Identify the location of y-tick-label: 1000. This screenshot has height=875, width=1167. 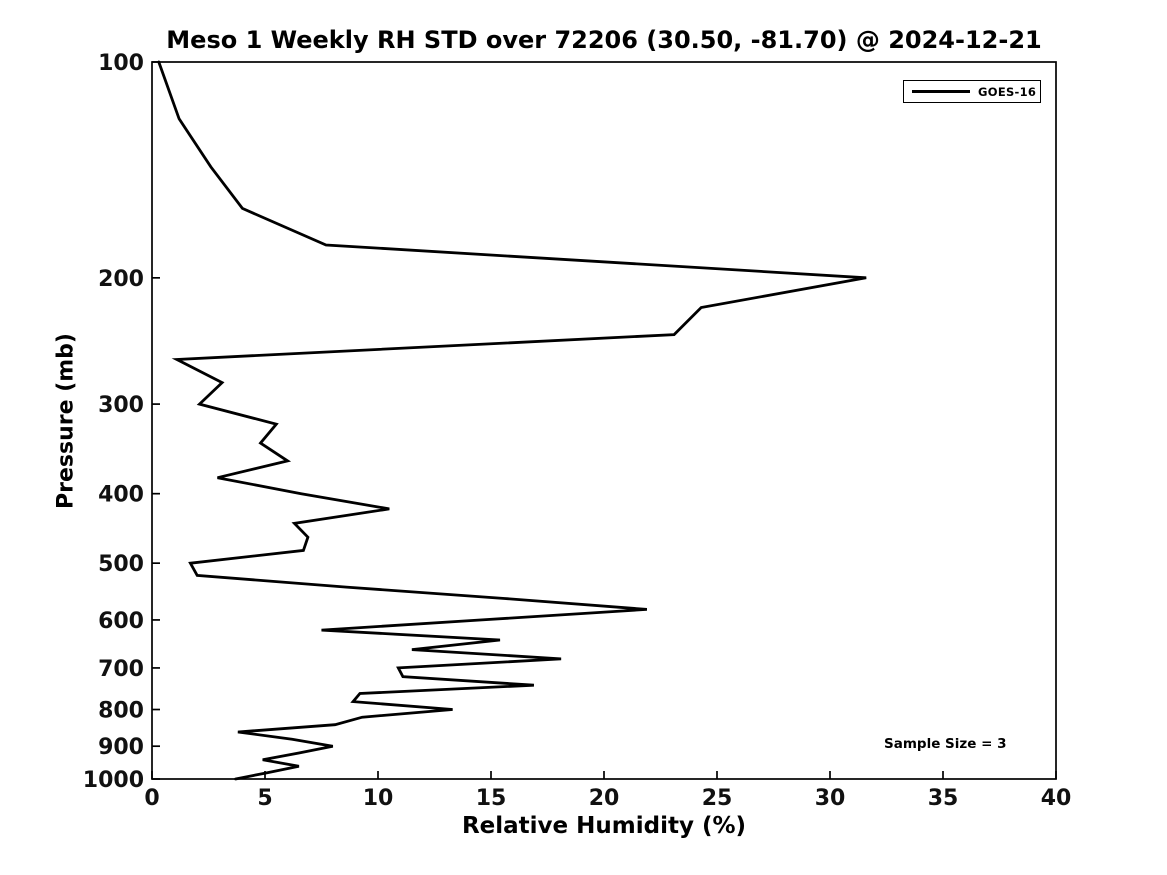
(113, 780).